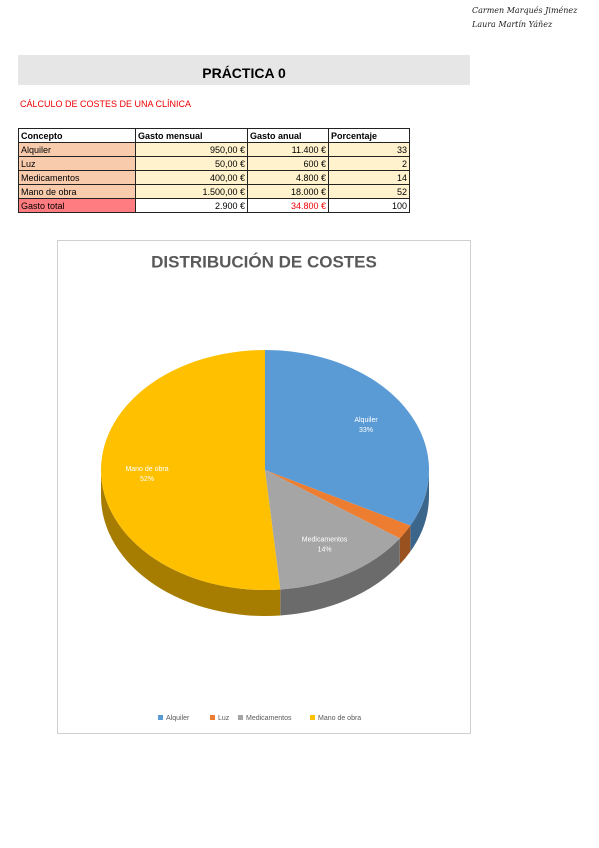 The width and height of the screenshot is (599, 848). What do you see at coordinates (244, 70) in the screenshot?
I see `title: PRÁCTICA 0` at bounding box center [244, 70].